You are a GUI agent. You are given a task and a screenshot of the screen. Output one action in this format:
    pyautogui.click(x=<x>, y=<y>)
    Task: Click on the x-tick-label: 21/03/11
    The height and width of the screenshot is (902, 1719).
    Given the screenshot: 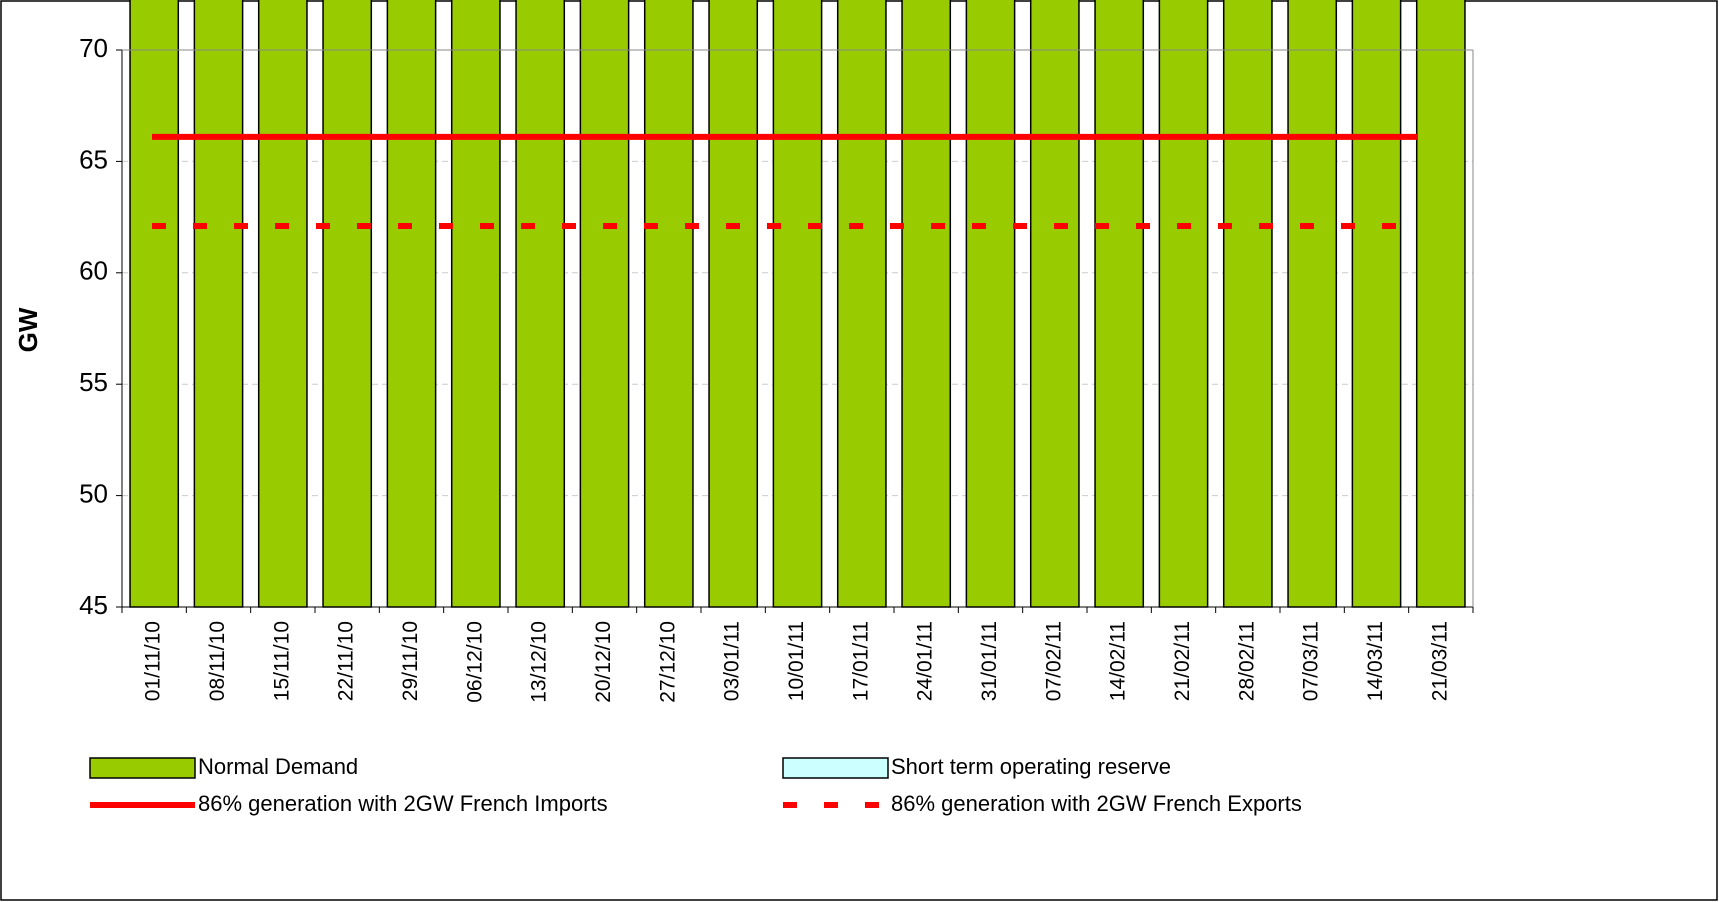 What is the action you would take?
    pyautogui.click(x=1439, y=661)
    